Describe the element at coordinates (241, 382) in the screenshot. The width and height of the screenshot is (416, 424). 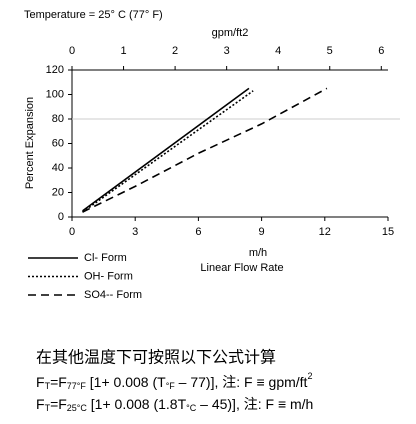
I see `formula-part: – 77)], 注: F ≡ gpm/ft` at that location.